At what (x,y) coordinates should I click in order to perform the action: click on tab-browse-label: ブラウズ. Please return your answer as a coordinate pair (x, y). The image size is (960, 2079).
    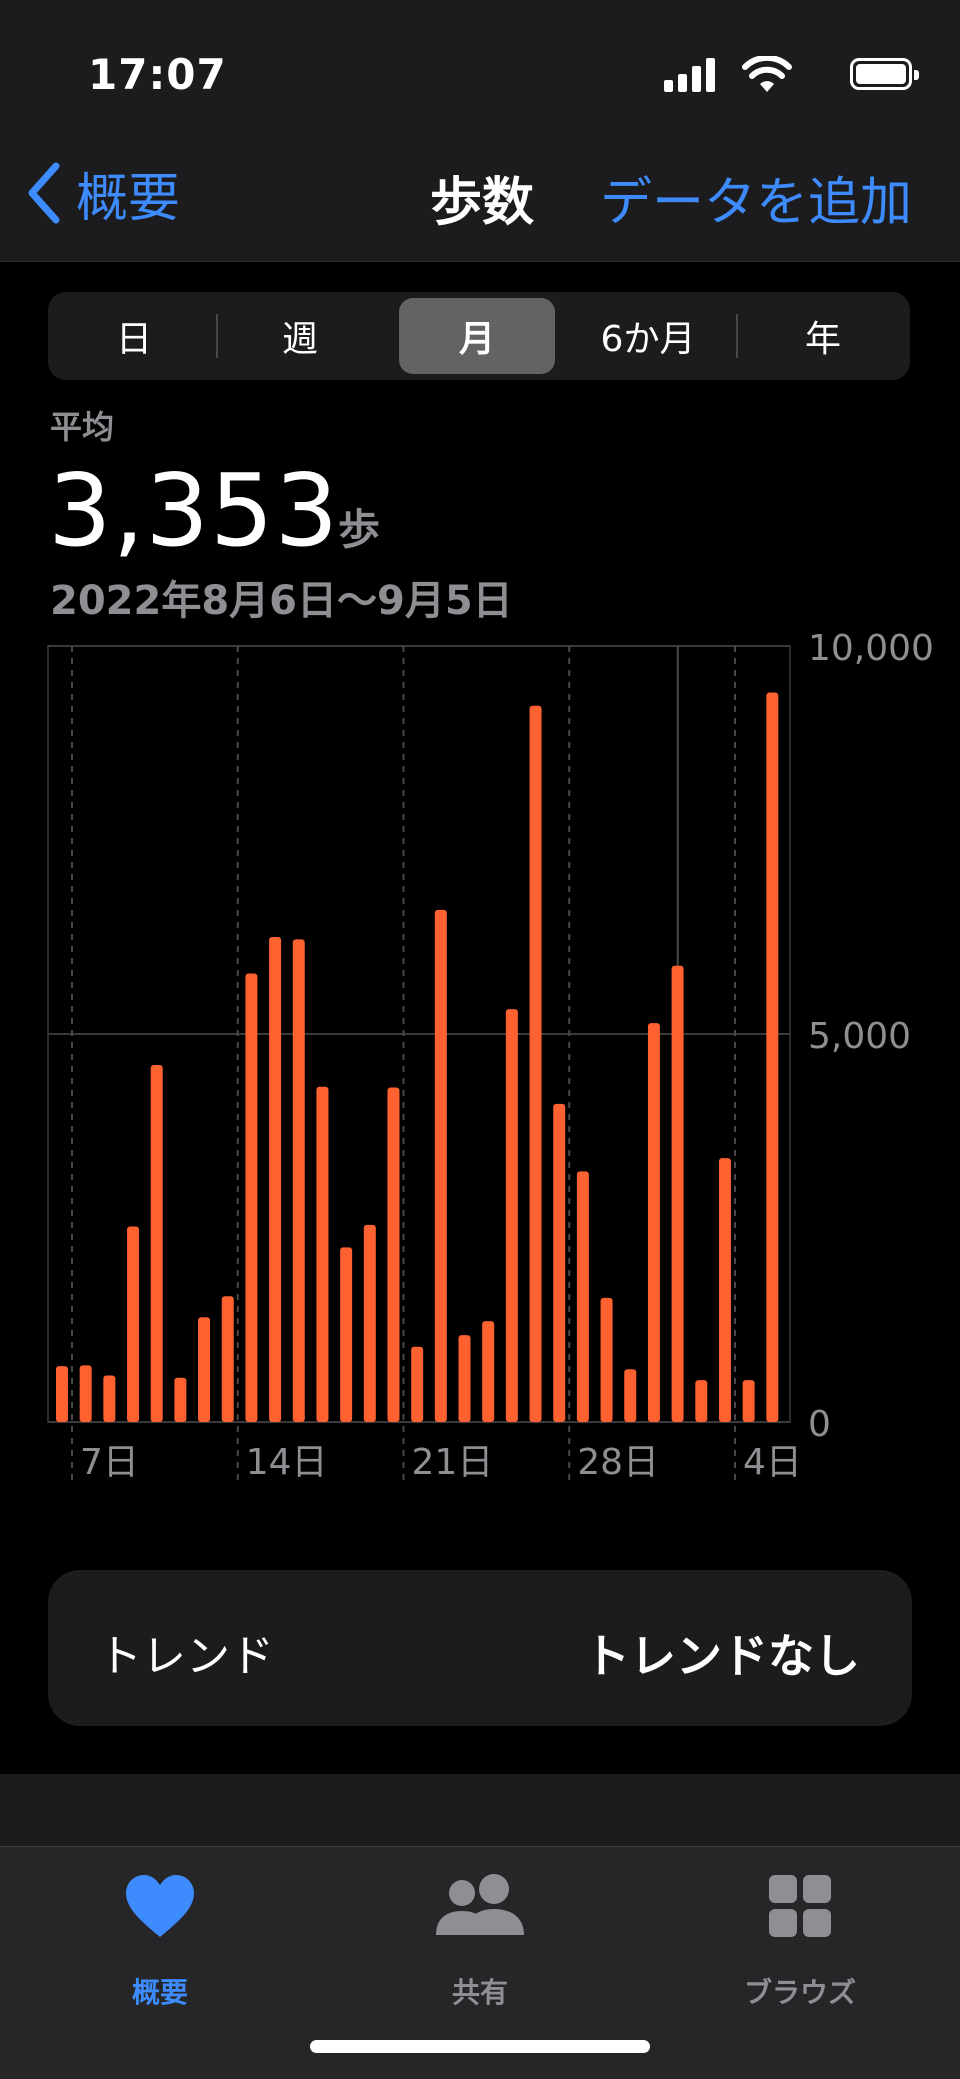
    Looking at the image, I should click on (799, 1992).